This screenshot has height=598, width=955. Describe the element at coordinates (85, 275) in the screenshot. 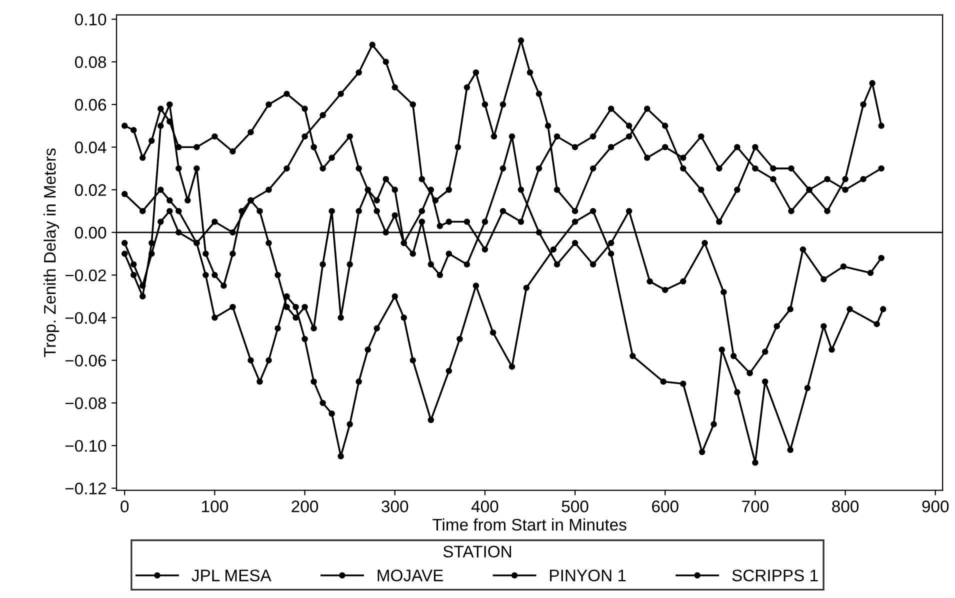

I see `y-tick-label: −0.02` at that location.